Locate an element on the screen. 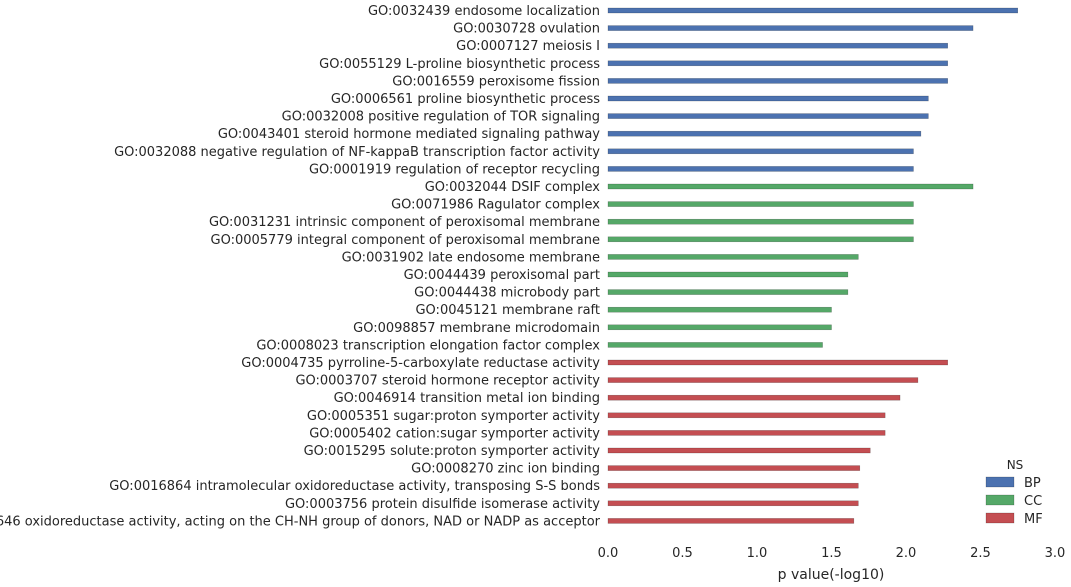 The image size is (1071, 587). legend-swatch-mf is located at coordinates (1000, 518).